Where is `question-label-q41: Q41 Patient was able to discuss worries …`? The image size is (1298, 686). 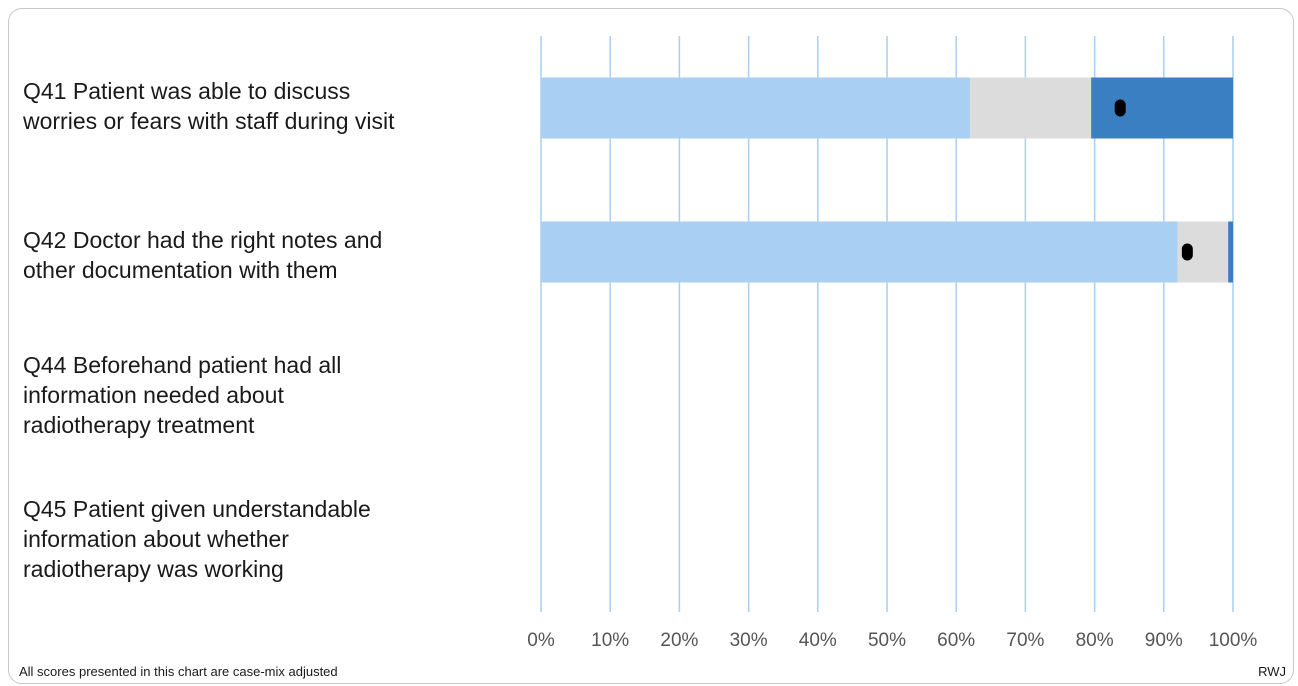 question-label-q41: Q41 Patient was able to discuss worries … is located at coordinates (258, 106).